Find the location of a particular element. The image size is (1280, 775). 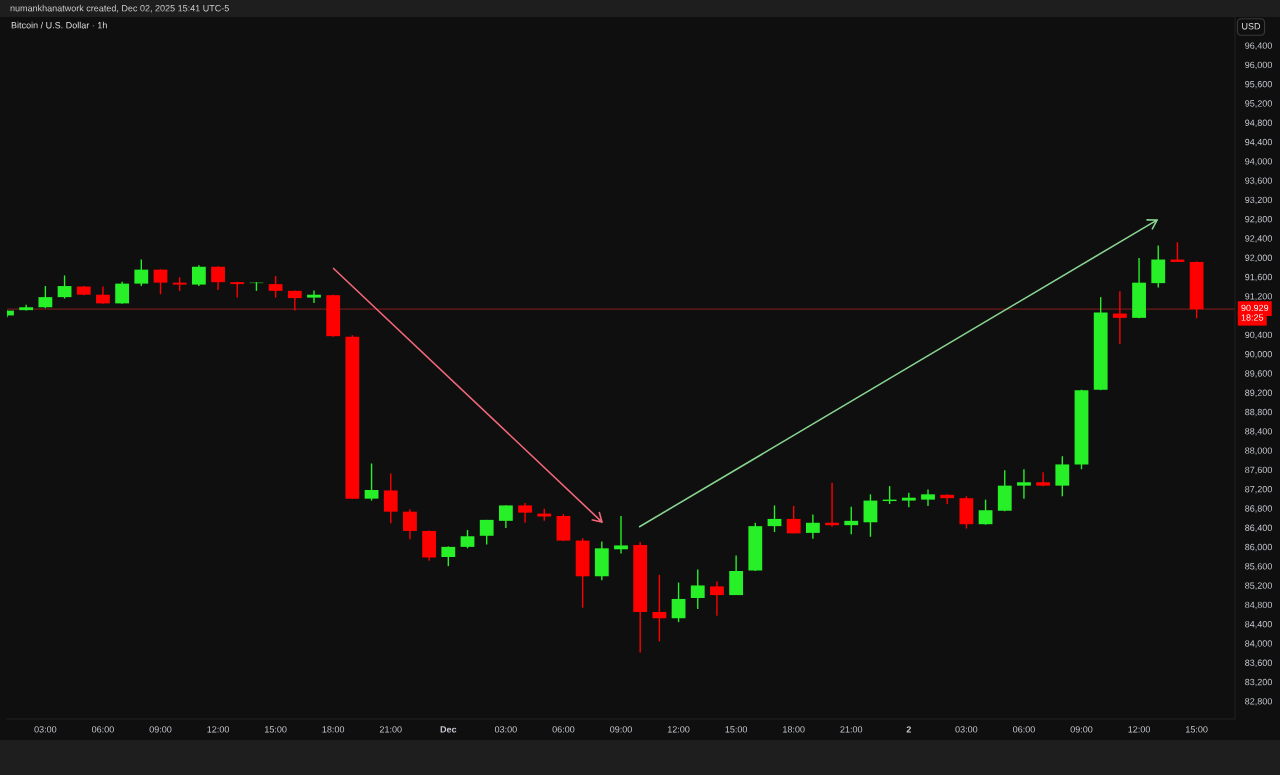

y-tick-label: 96,400 is located at coordinates (1258, 46).